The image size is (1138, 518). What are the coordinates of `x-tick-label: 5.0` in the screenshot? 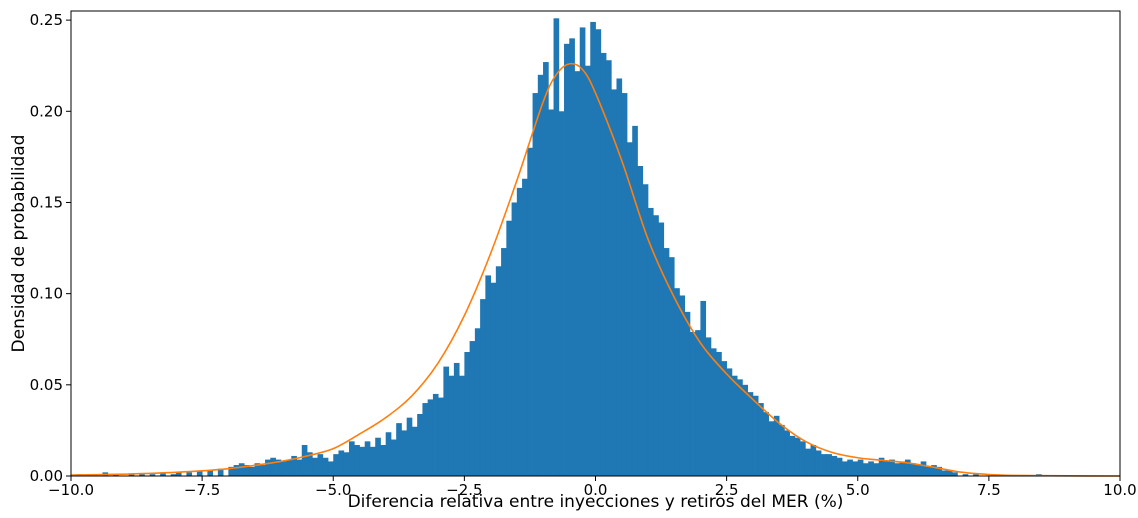 It's located at (858, 490).